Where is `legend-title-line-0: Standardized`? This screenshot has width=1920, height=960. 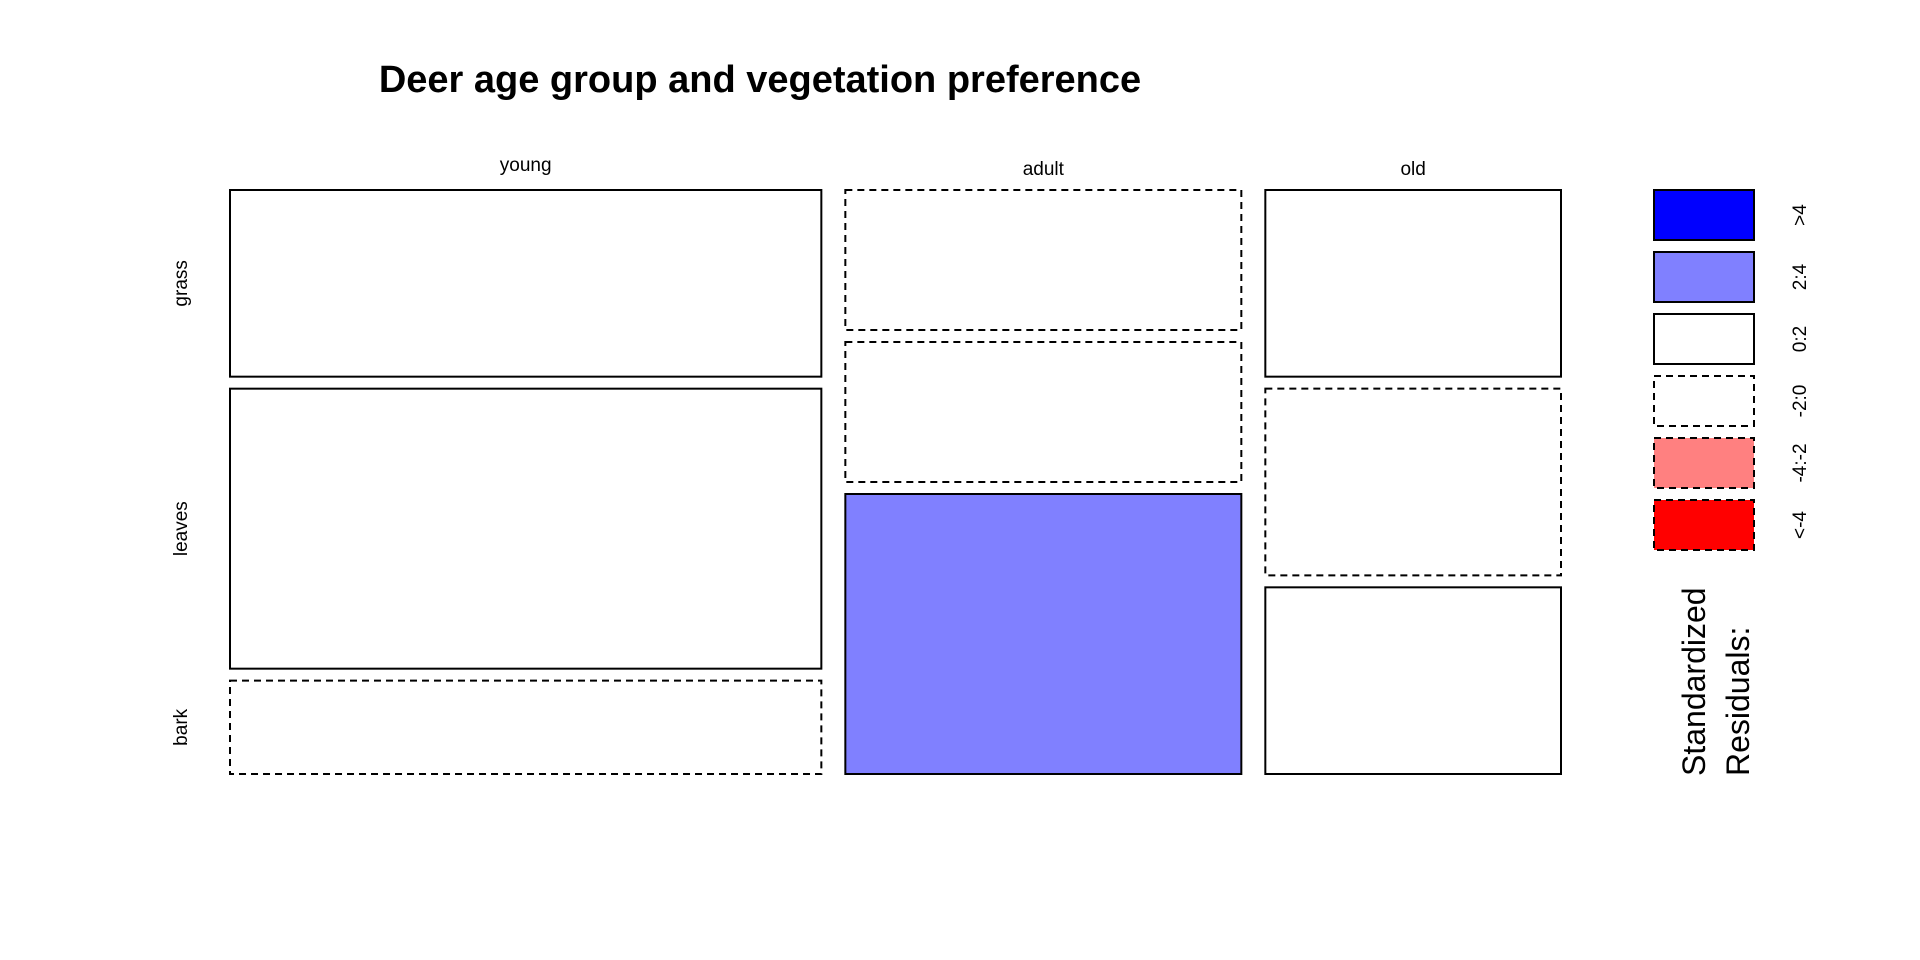 legend-title-line-0: Standardized is located at coordinates (1694, 681).